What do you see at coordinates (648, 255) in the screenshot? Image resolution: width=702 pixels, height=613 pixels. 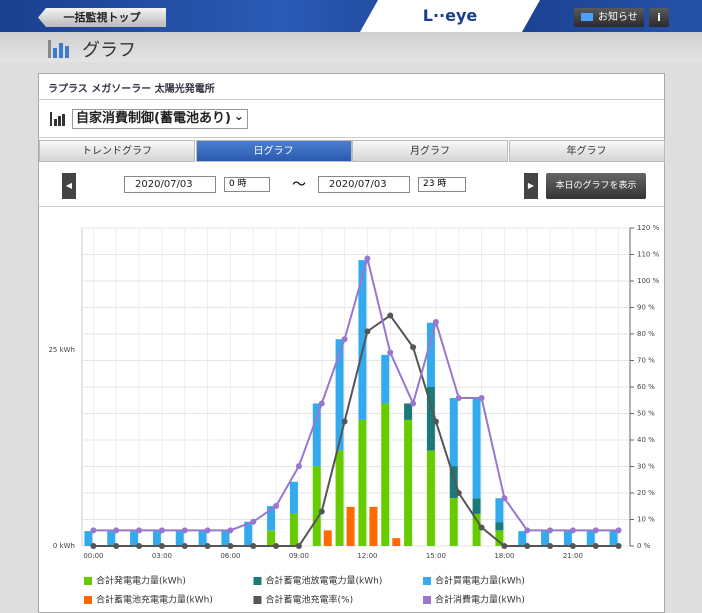 I see `y2-tick-label: 110 %` at bounding box center [648, 255].